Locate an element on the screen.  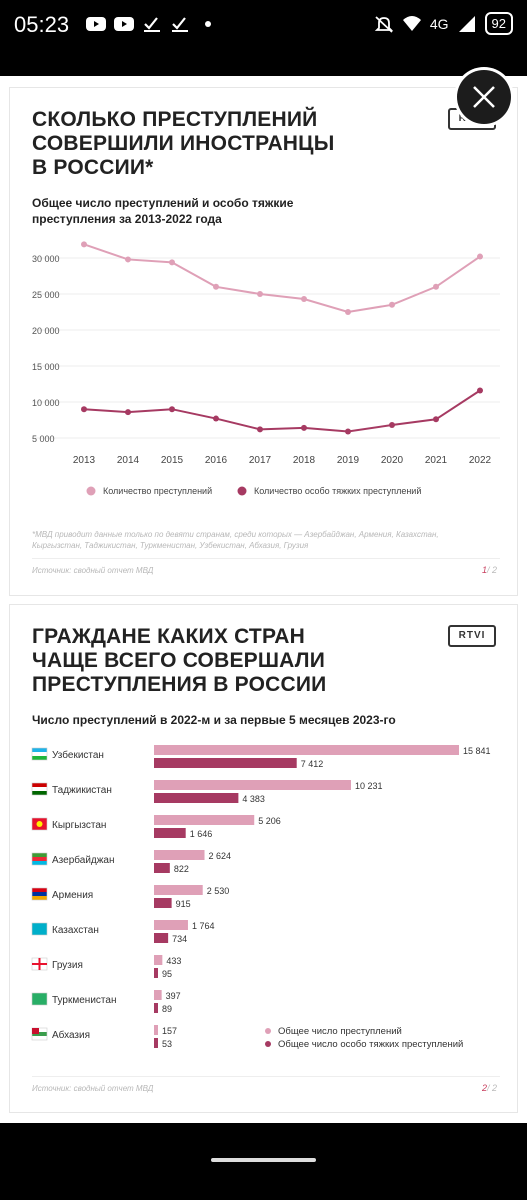
x-tick-label: 2013 is located at coordinates (84, 460).